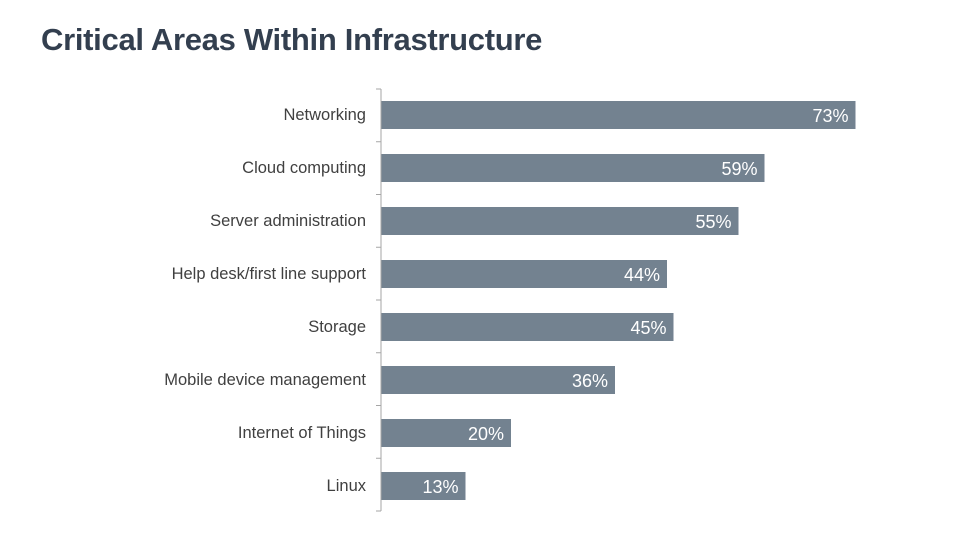 The height and width of the screenshot is (540, 960). I want to click on data-label: 13%, so click(440, 487).